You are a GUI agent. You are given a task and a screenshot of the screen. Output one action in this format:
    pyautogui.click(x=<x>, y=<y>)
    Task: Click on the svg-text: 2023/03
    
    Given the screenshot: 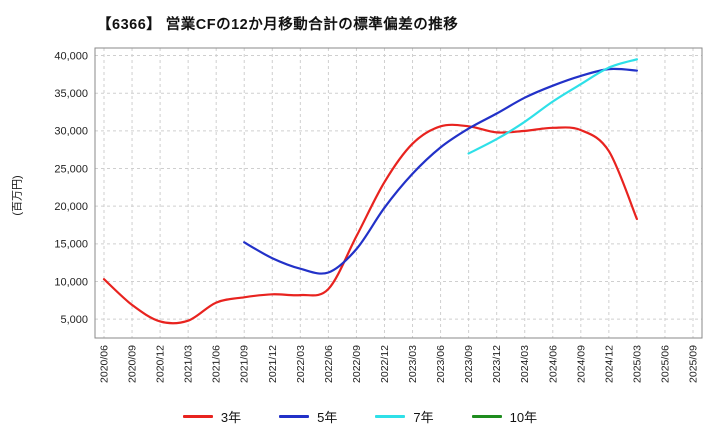 What is the action you would take?
    pyautogui.click(x=413, y=364)
    